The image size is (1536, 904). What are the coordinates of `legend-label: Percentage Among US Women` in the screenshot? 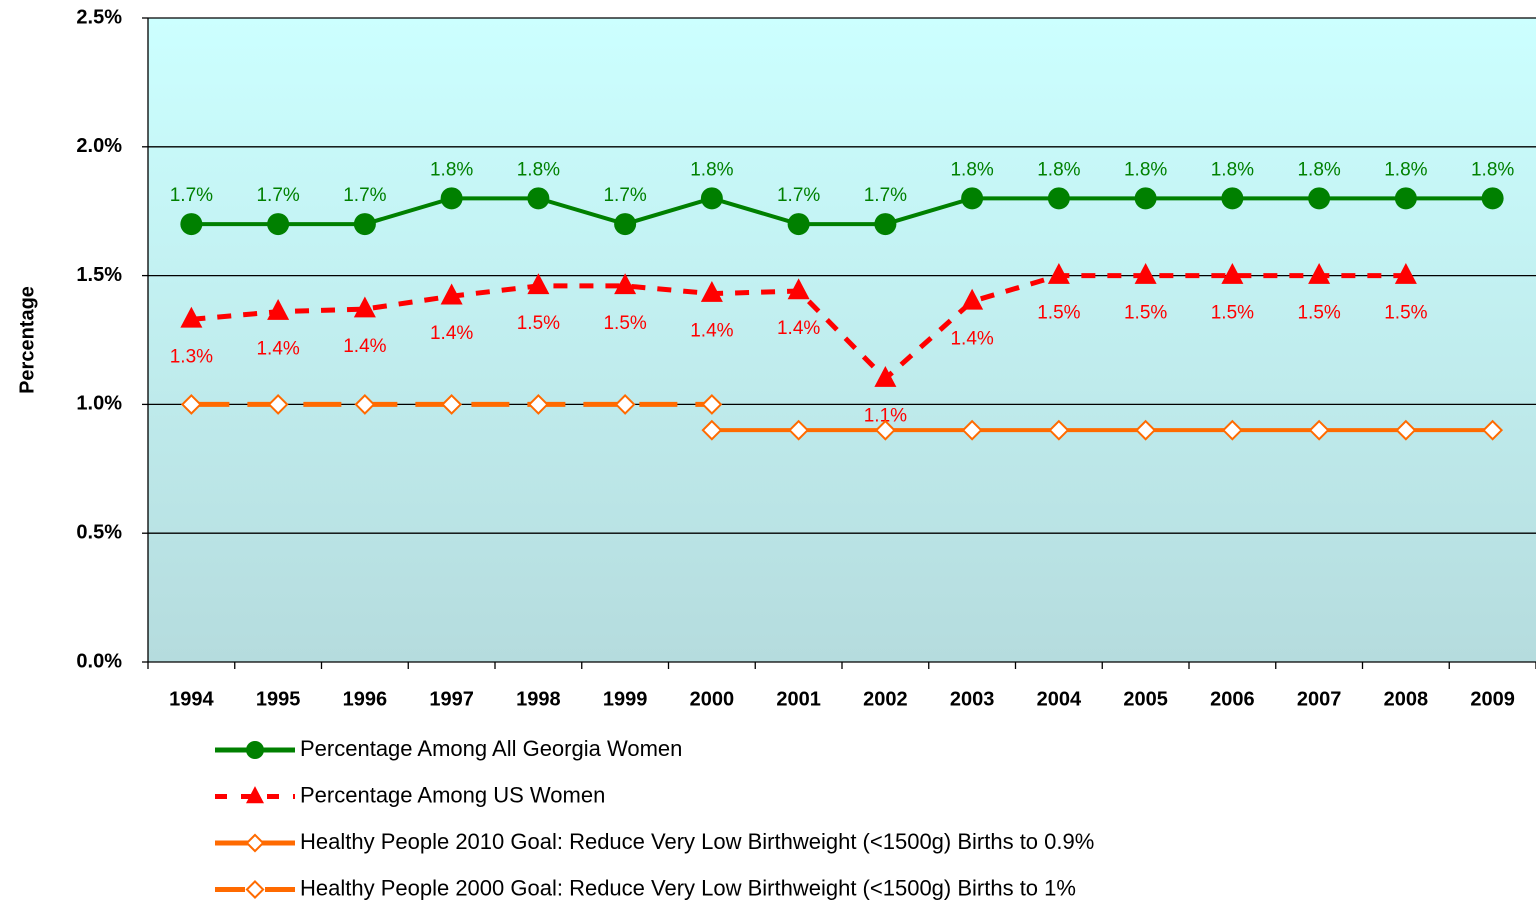 It's located at (452, 794).